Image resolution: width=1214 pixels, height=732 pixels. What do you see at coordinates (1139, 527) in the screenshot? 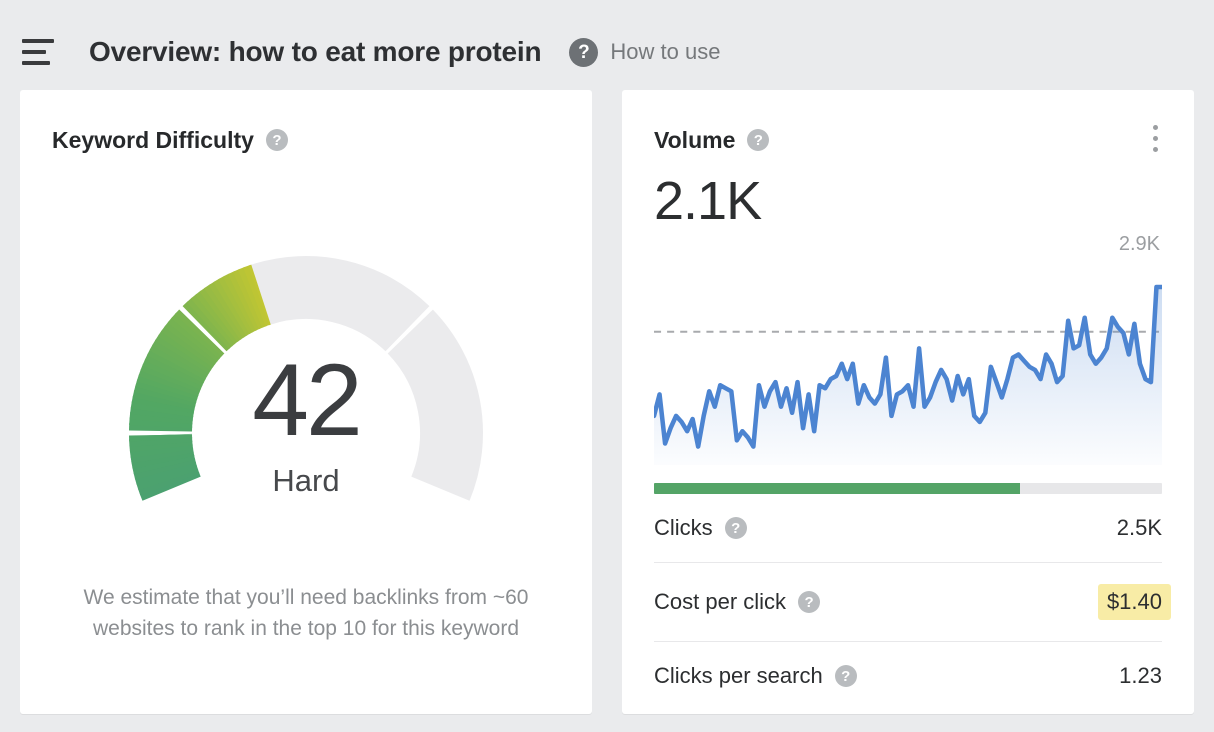
I see `clicks-value: 2.5K` at bounding box center [1139, 527].